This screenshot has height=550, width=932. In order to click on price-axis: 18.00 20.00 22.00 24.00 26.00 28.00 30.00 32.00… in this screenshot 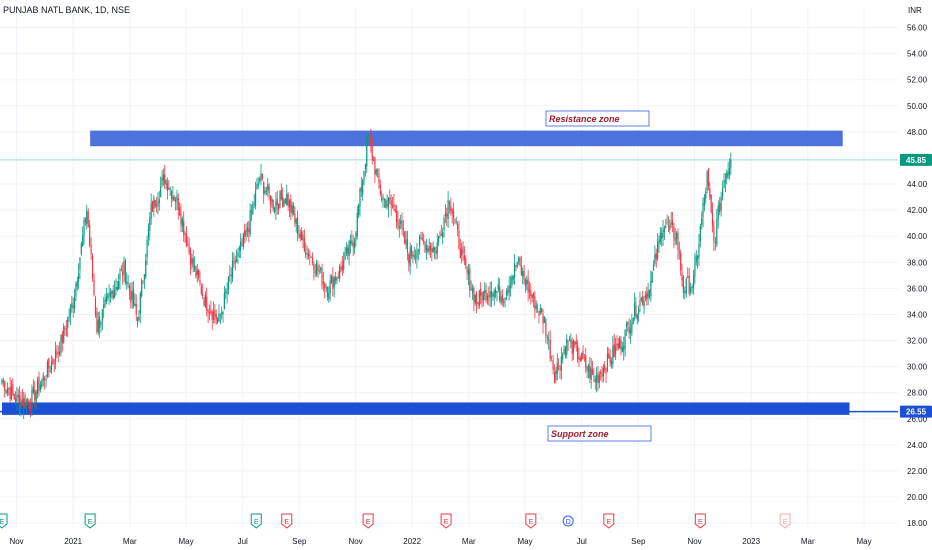, I will do `click(916, 276)`.